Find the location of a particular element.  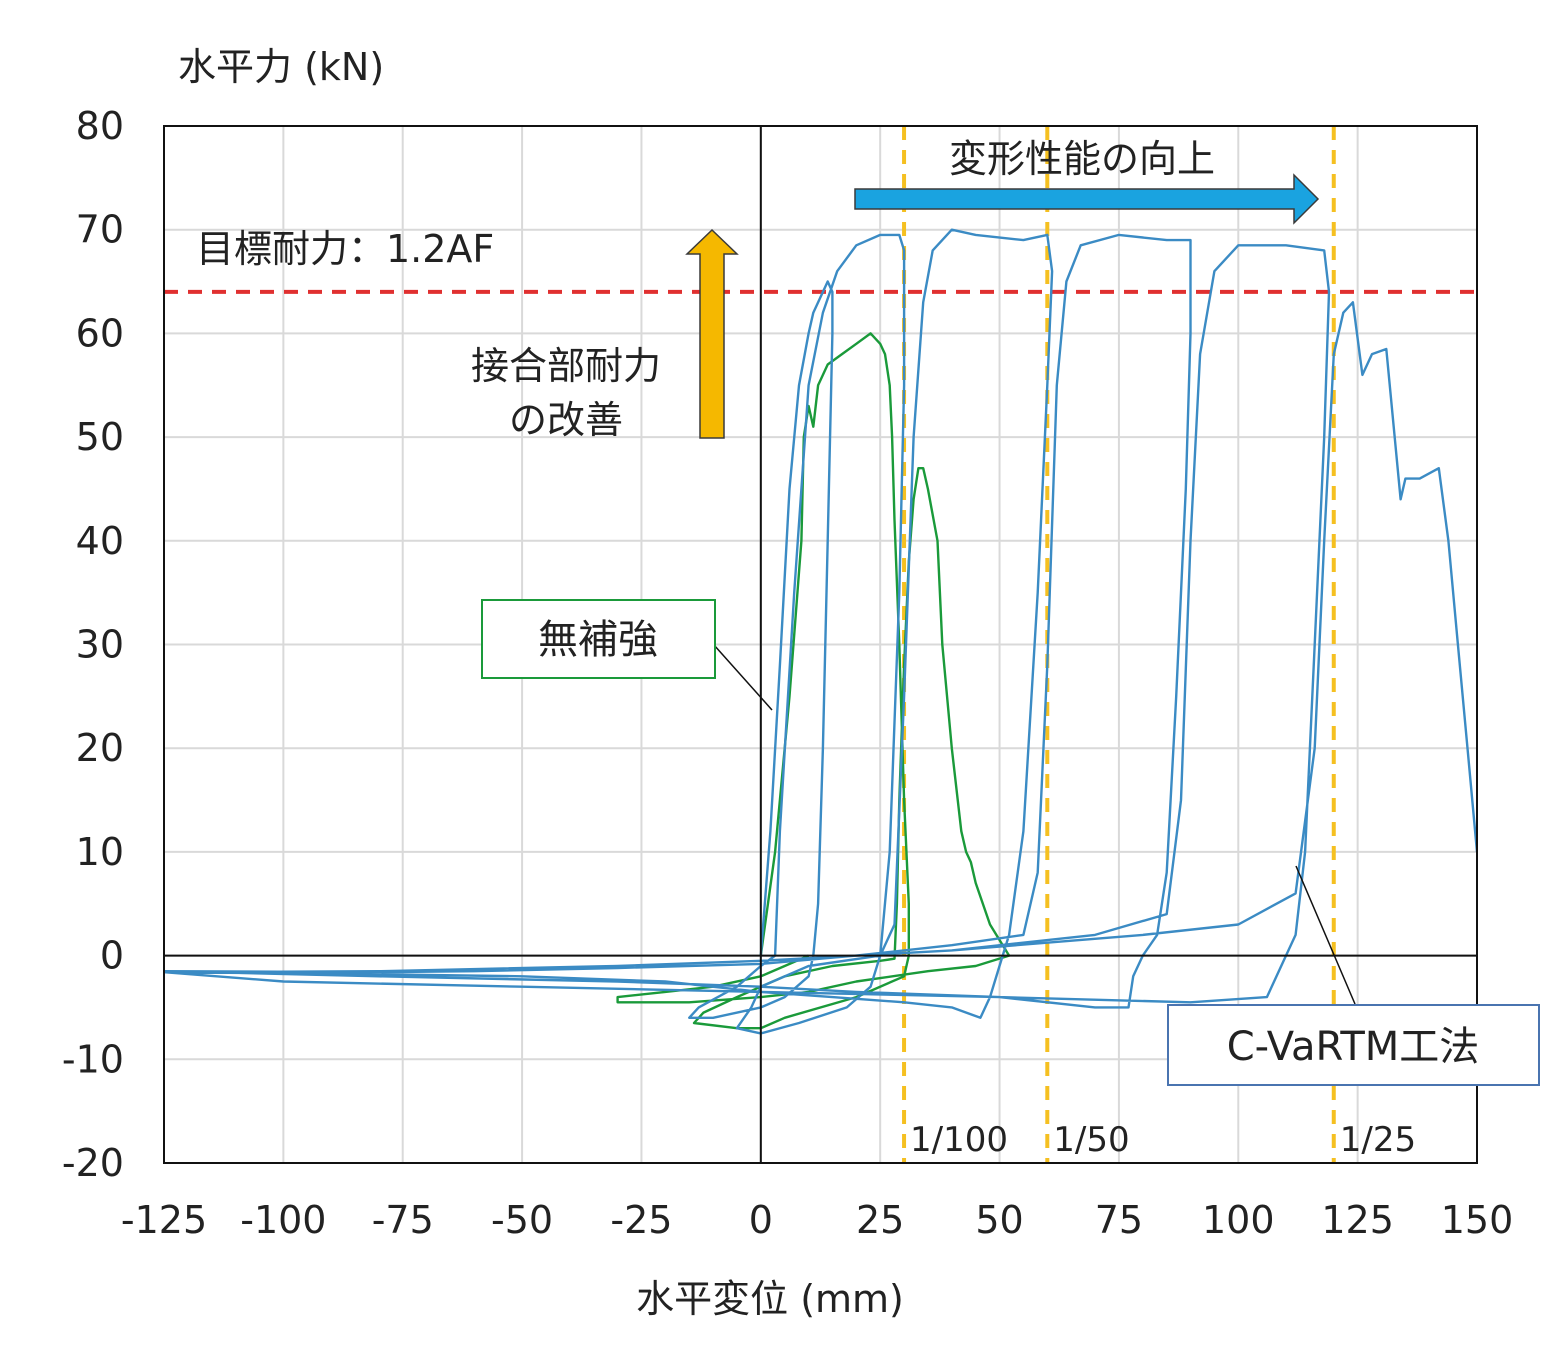

y-tick-label: 40 is located at coordinates (100, 541).